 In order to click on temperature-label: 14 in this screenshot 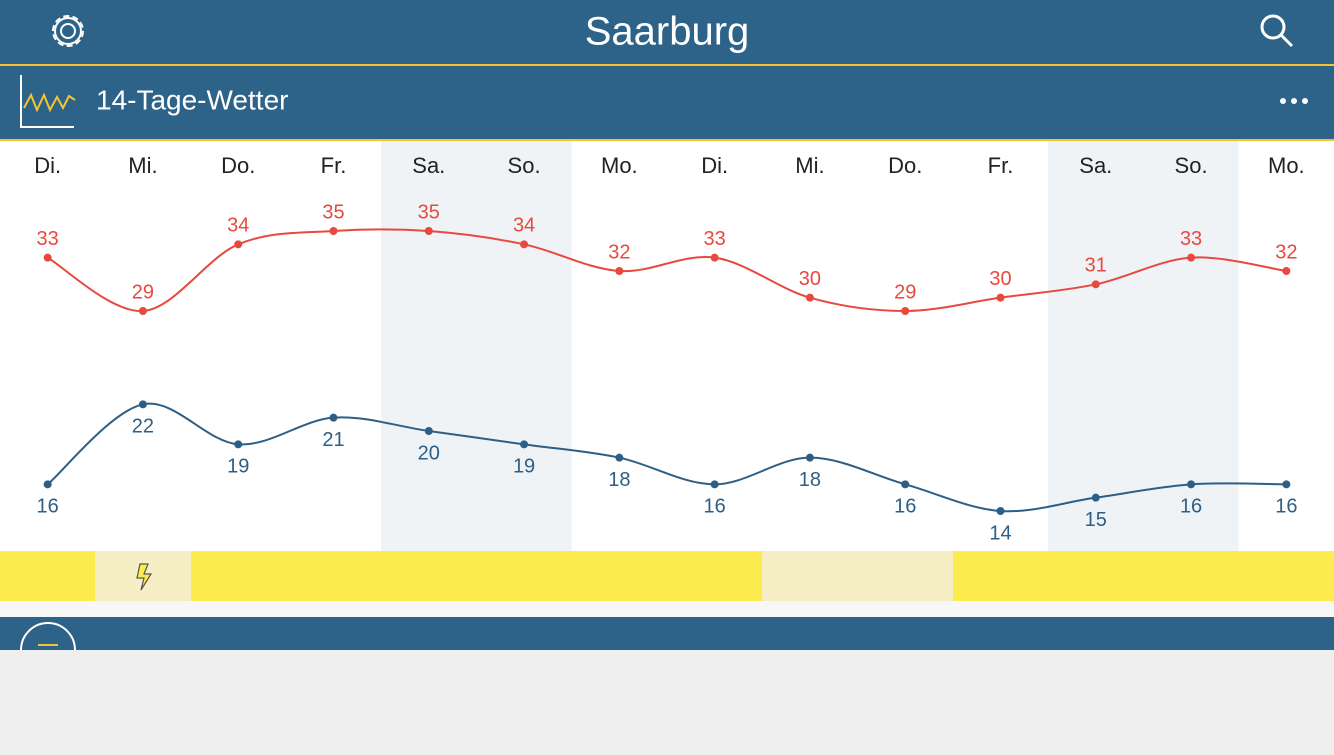, I will do `click(1000, 533)`.